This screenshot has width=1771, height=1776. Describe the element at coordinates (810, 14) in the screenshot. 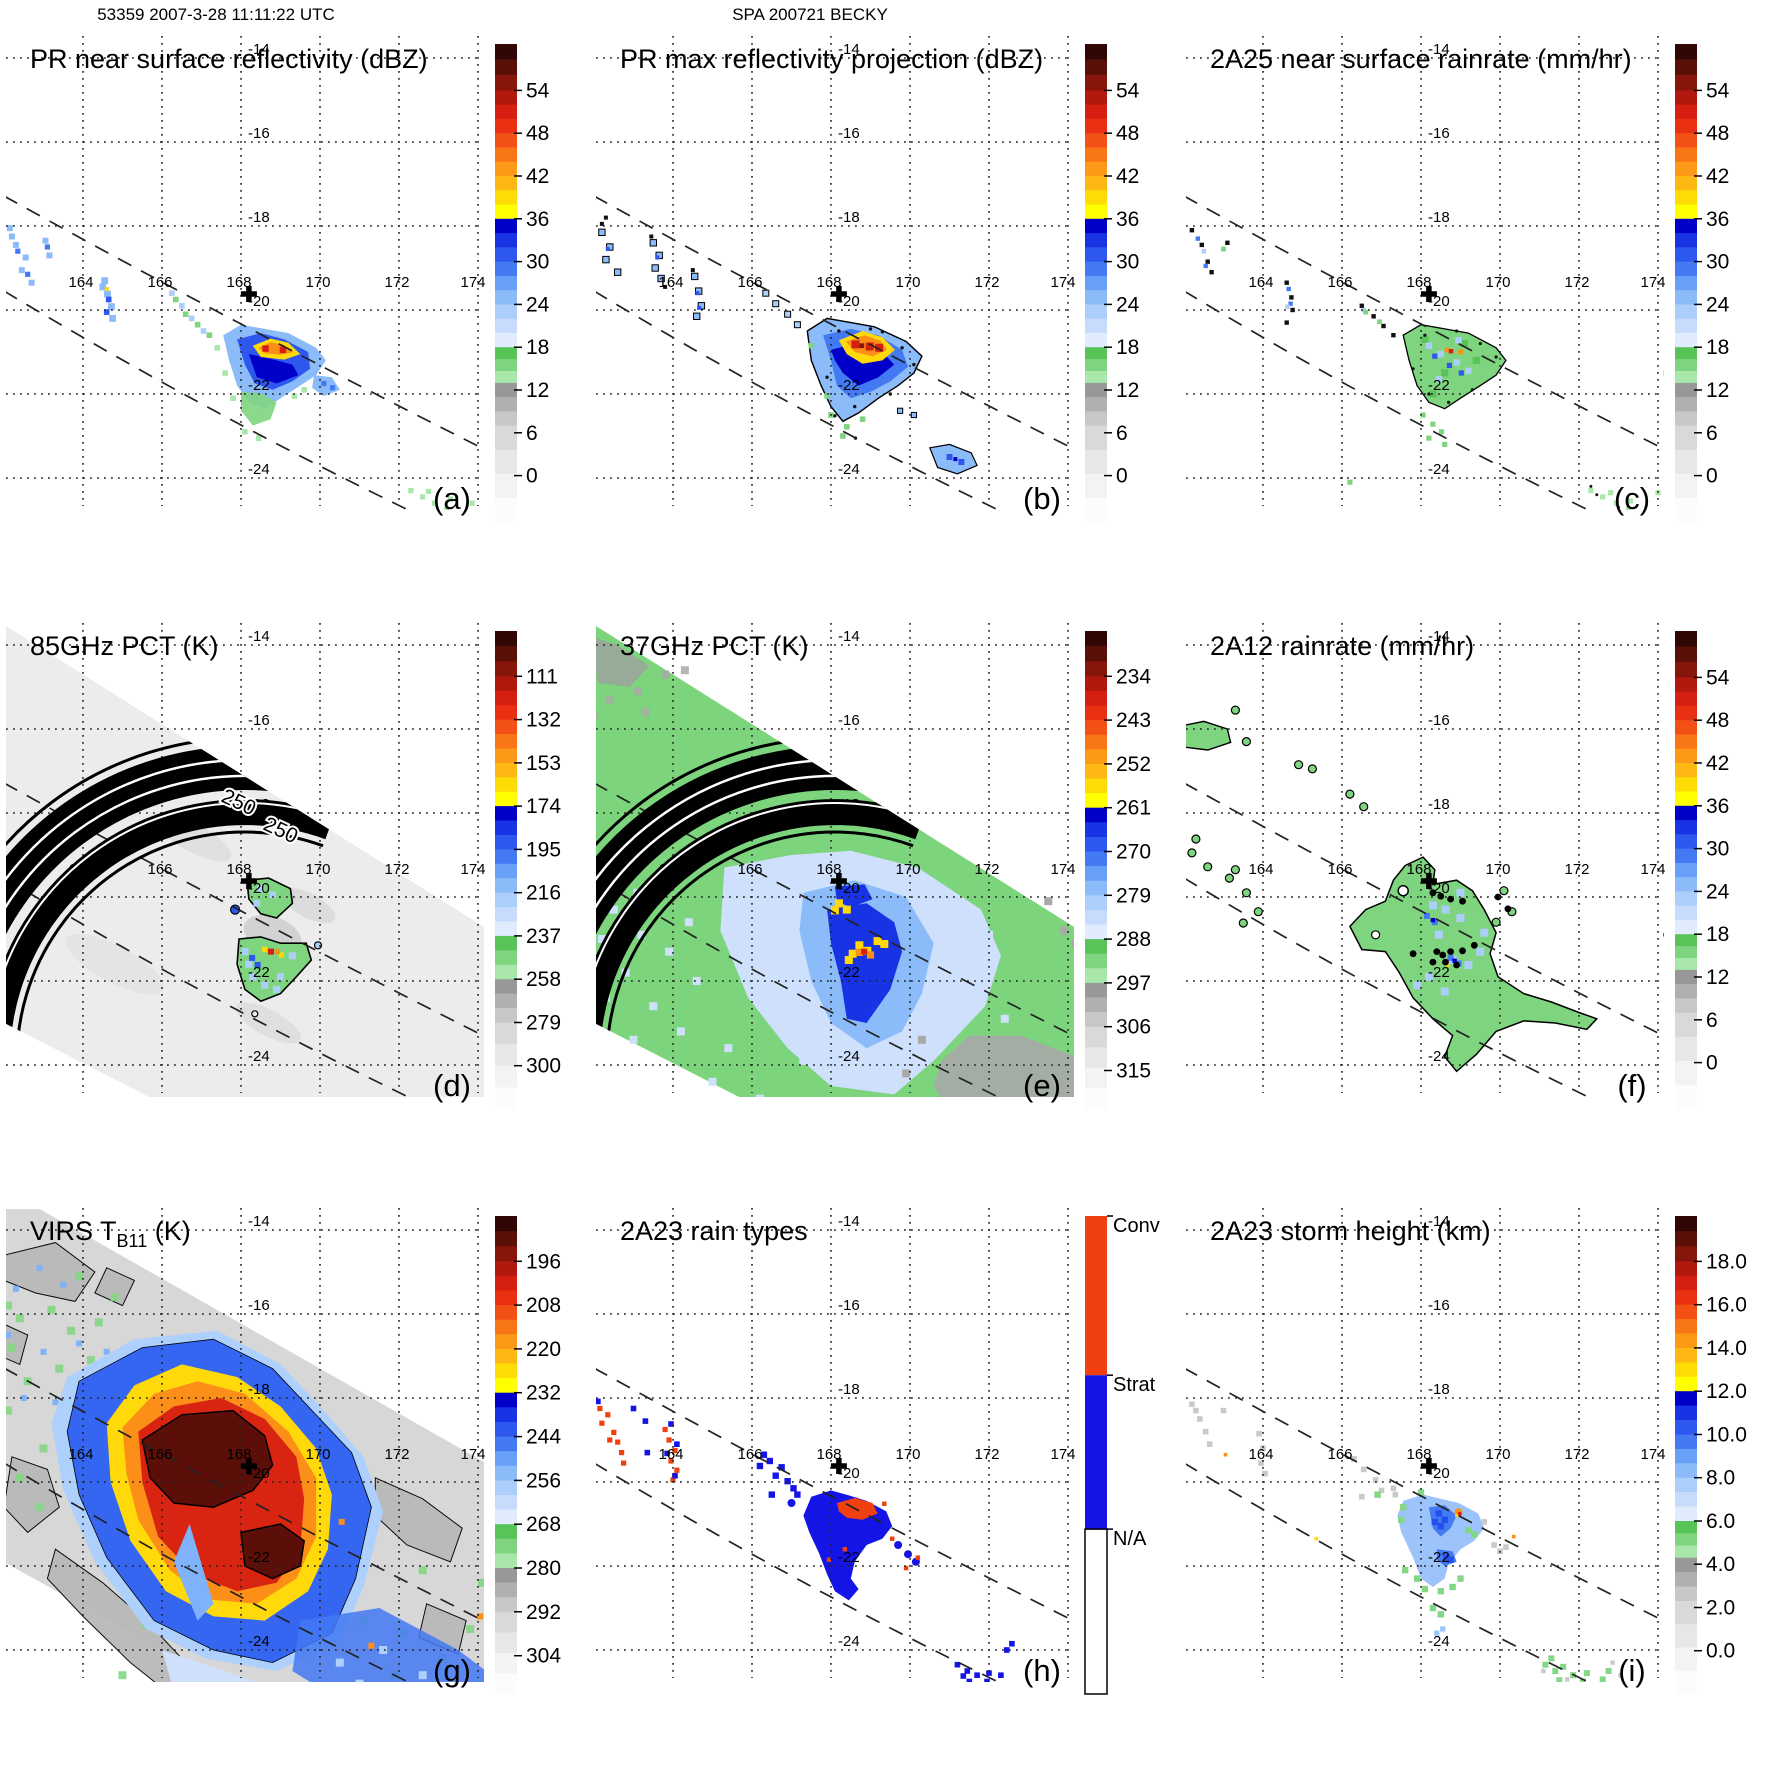

I see `storm-name-header: SPA 200721 BECKY` at that location.